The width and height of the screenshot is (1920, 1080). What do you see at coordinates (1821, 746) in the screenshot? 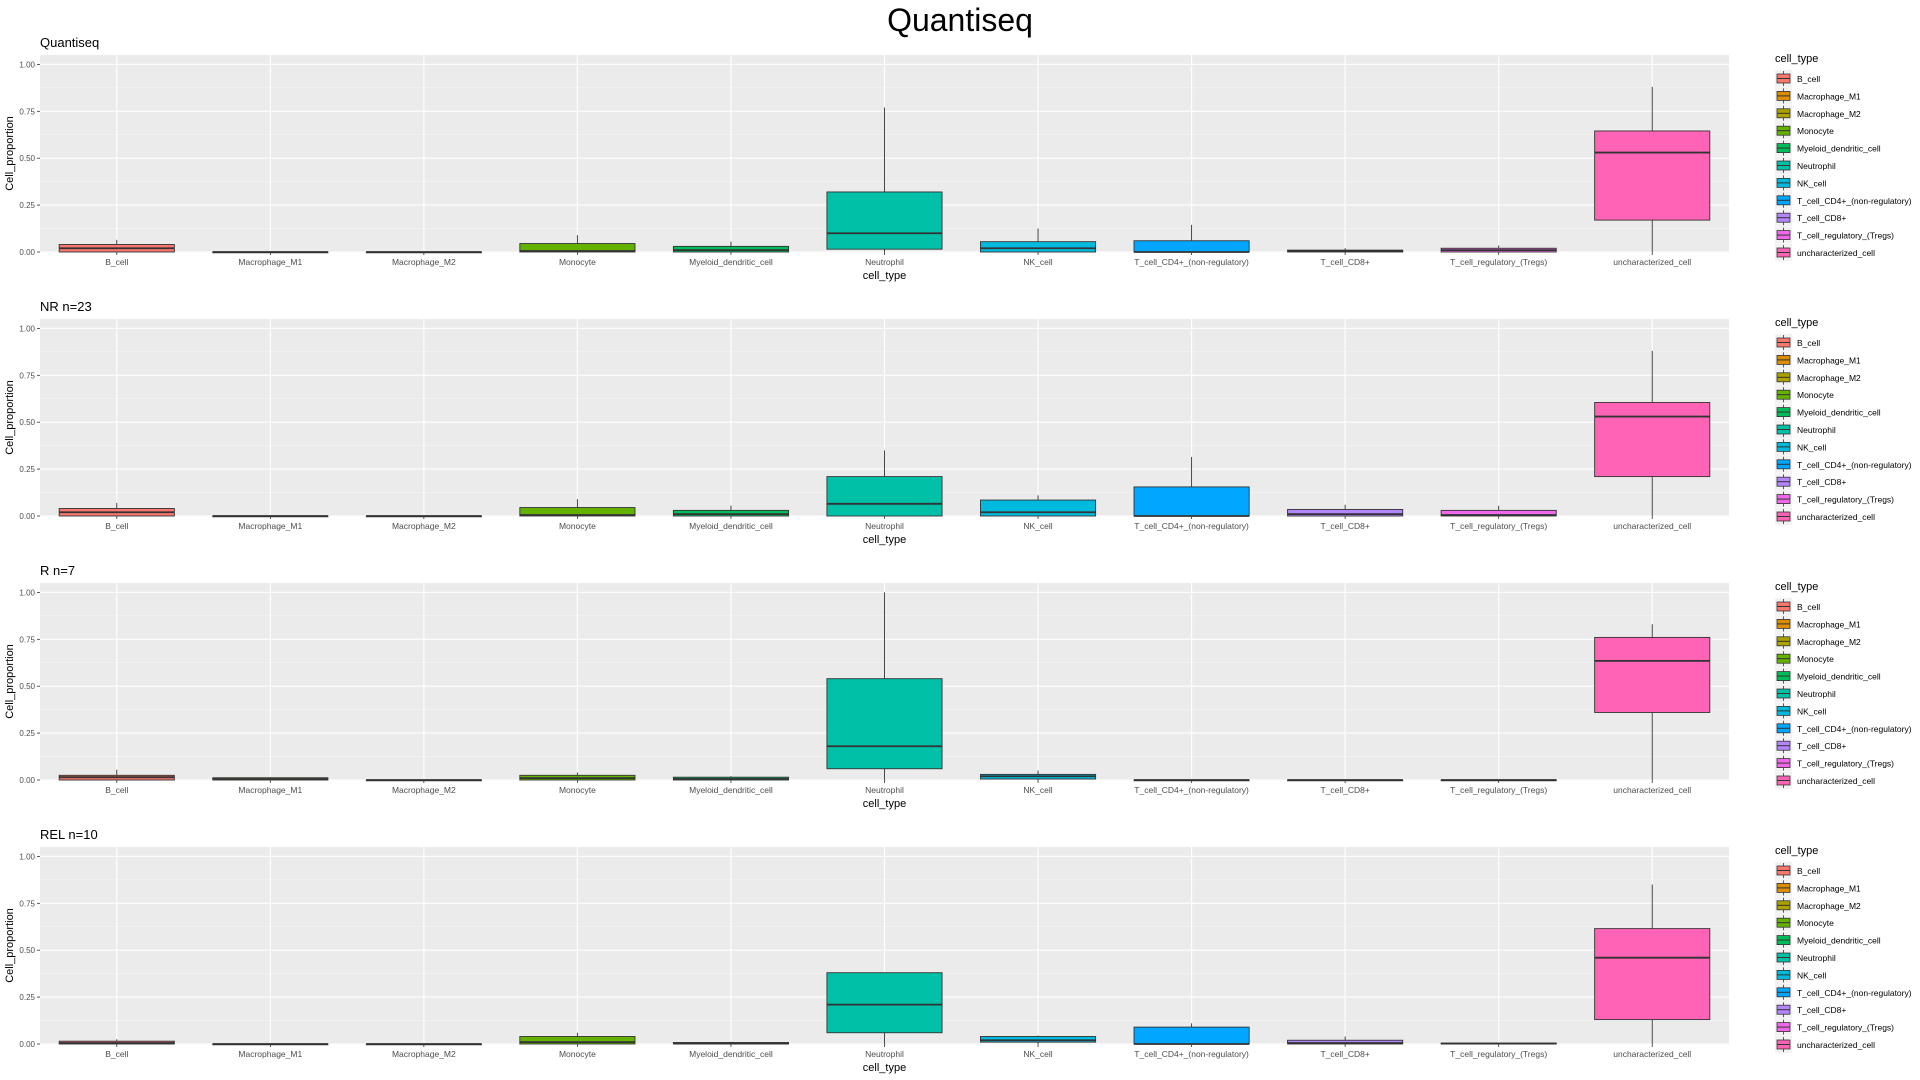
I see `legend-entry-label: T_cell_CD8+` at bounding box center [1821, 746].